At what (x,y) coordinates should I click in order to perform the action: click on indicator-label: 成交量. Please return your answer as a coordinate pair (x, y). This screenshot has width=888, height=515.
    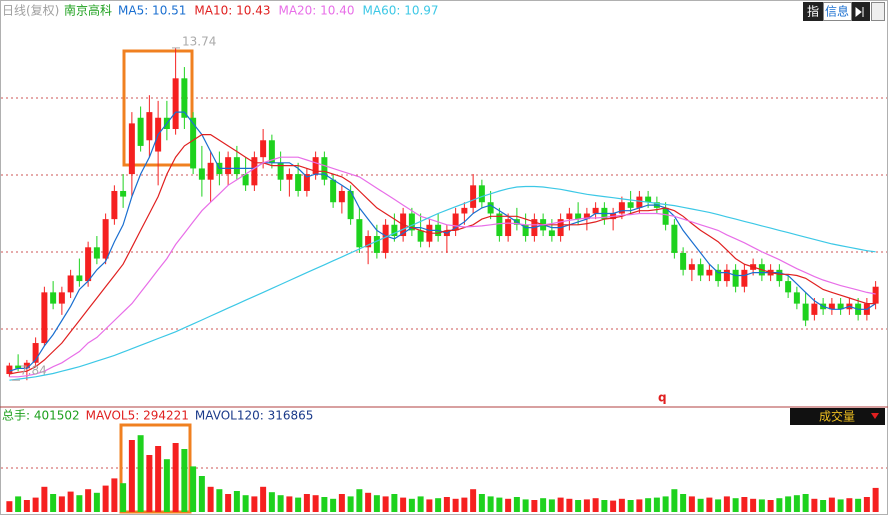
    Looking at the image, I should click on (837, 416).